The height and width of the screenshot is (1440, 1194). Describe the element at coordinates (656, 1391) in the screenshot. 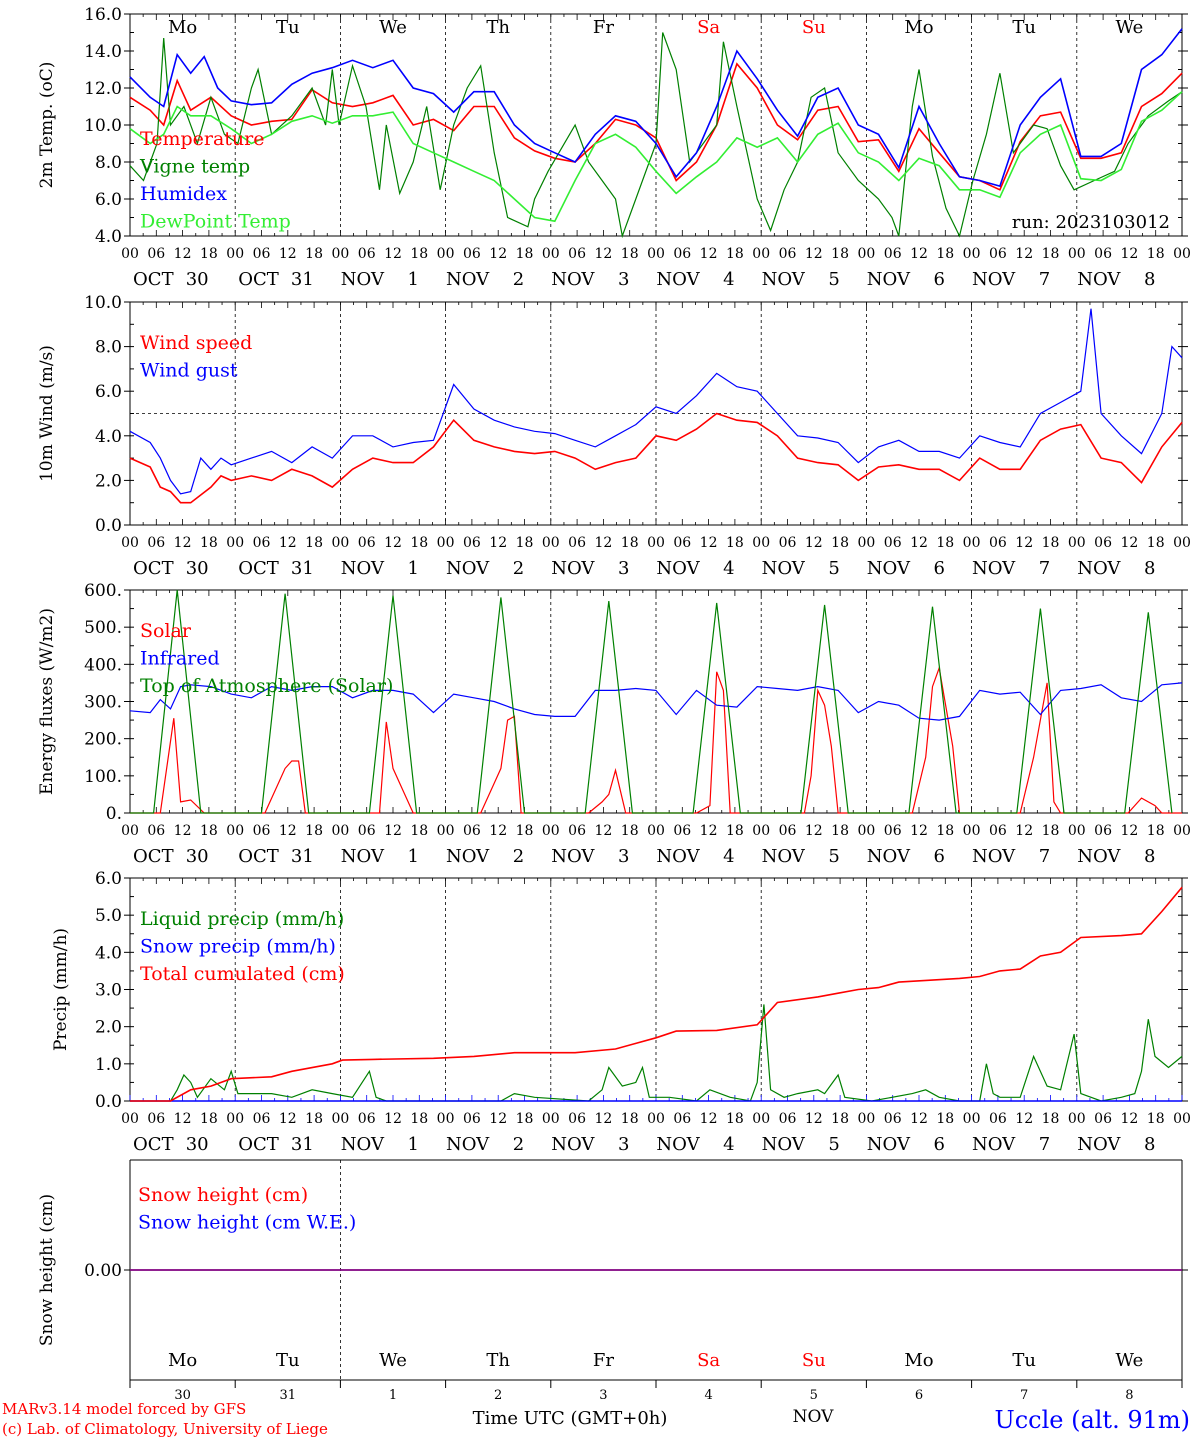

I see `bottom-axis: 30 31 1 2 3 4 5 6 7 8` at that location.